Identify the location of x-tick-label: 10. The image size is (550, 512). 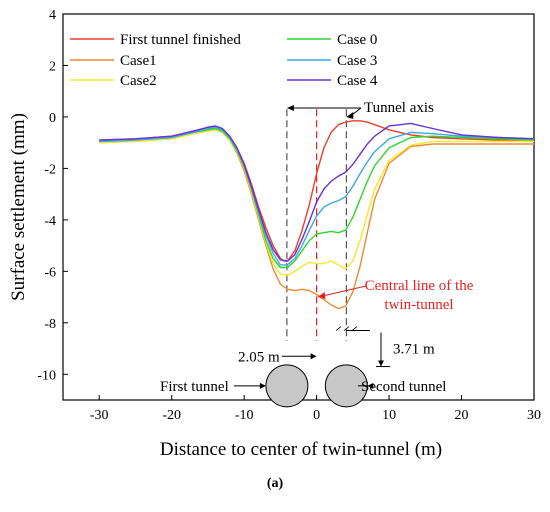
(389, 415).